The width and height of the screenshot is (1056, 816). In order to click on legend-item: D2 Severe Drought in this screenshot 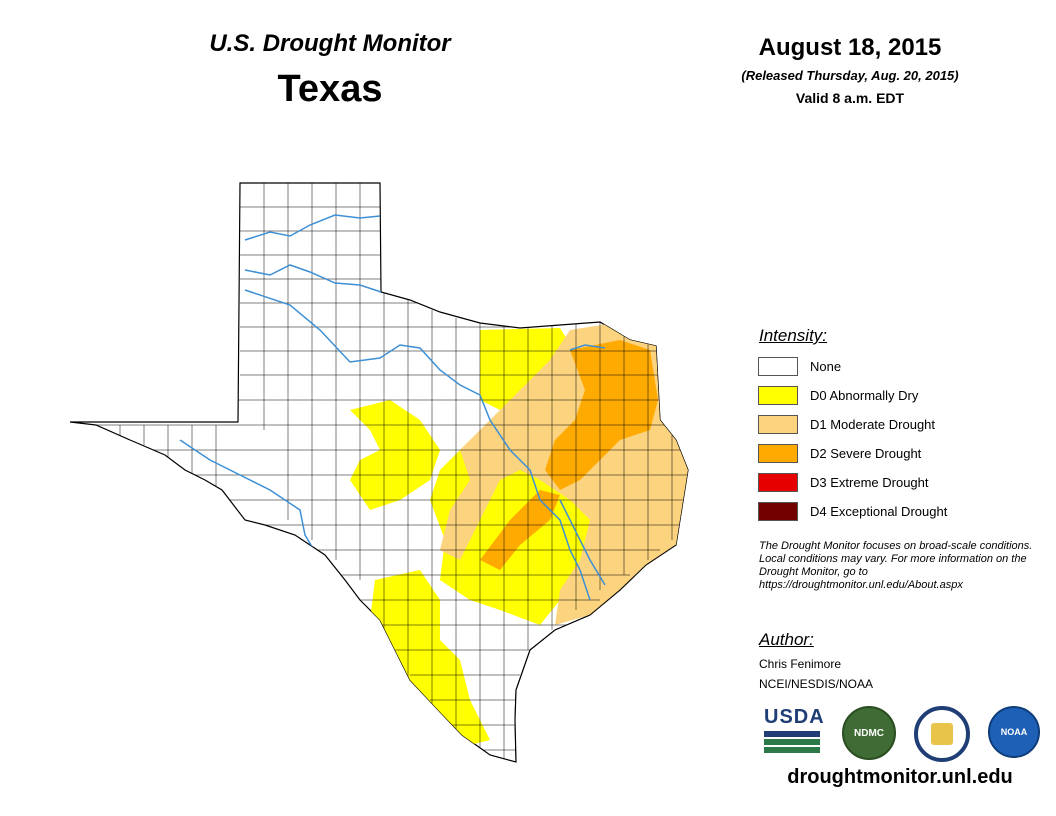, I will do `click(852, 453)`.